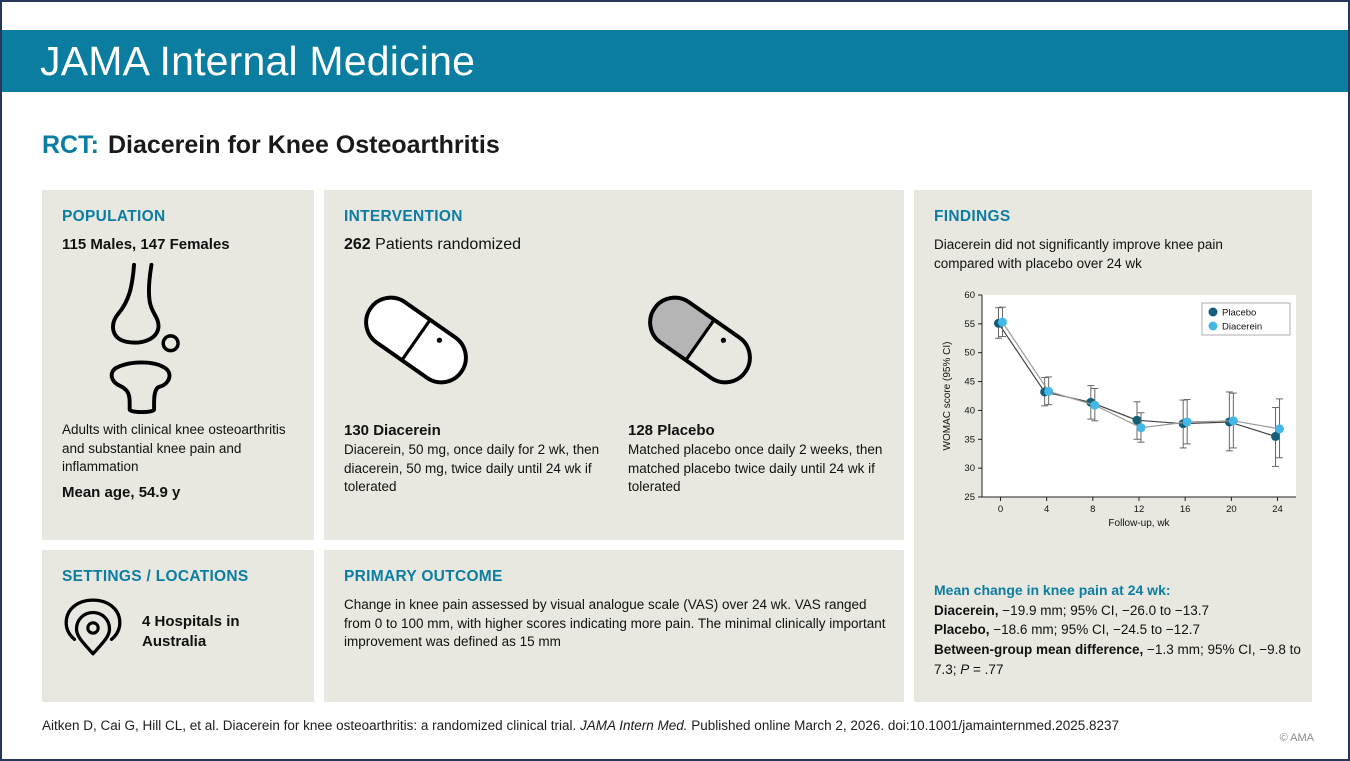 This screenshot has width=1350, height=761. I want to click on results-title: Mean change in knee pain at 24 wk:, so click(1052, 590).